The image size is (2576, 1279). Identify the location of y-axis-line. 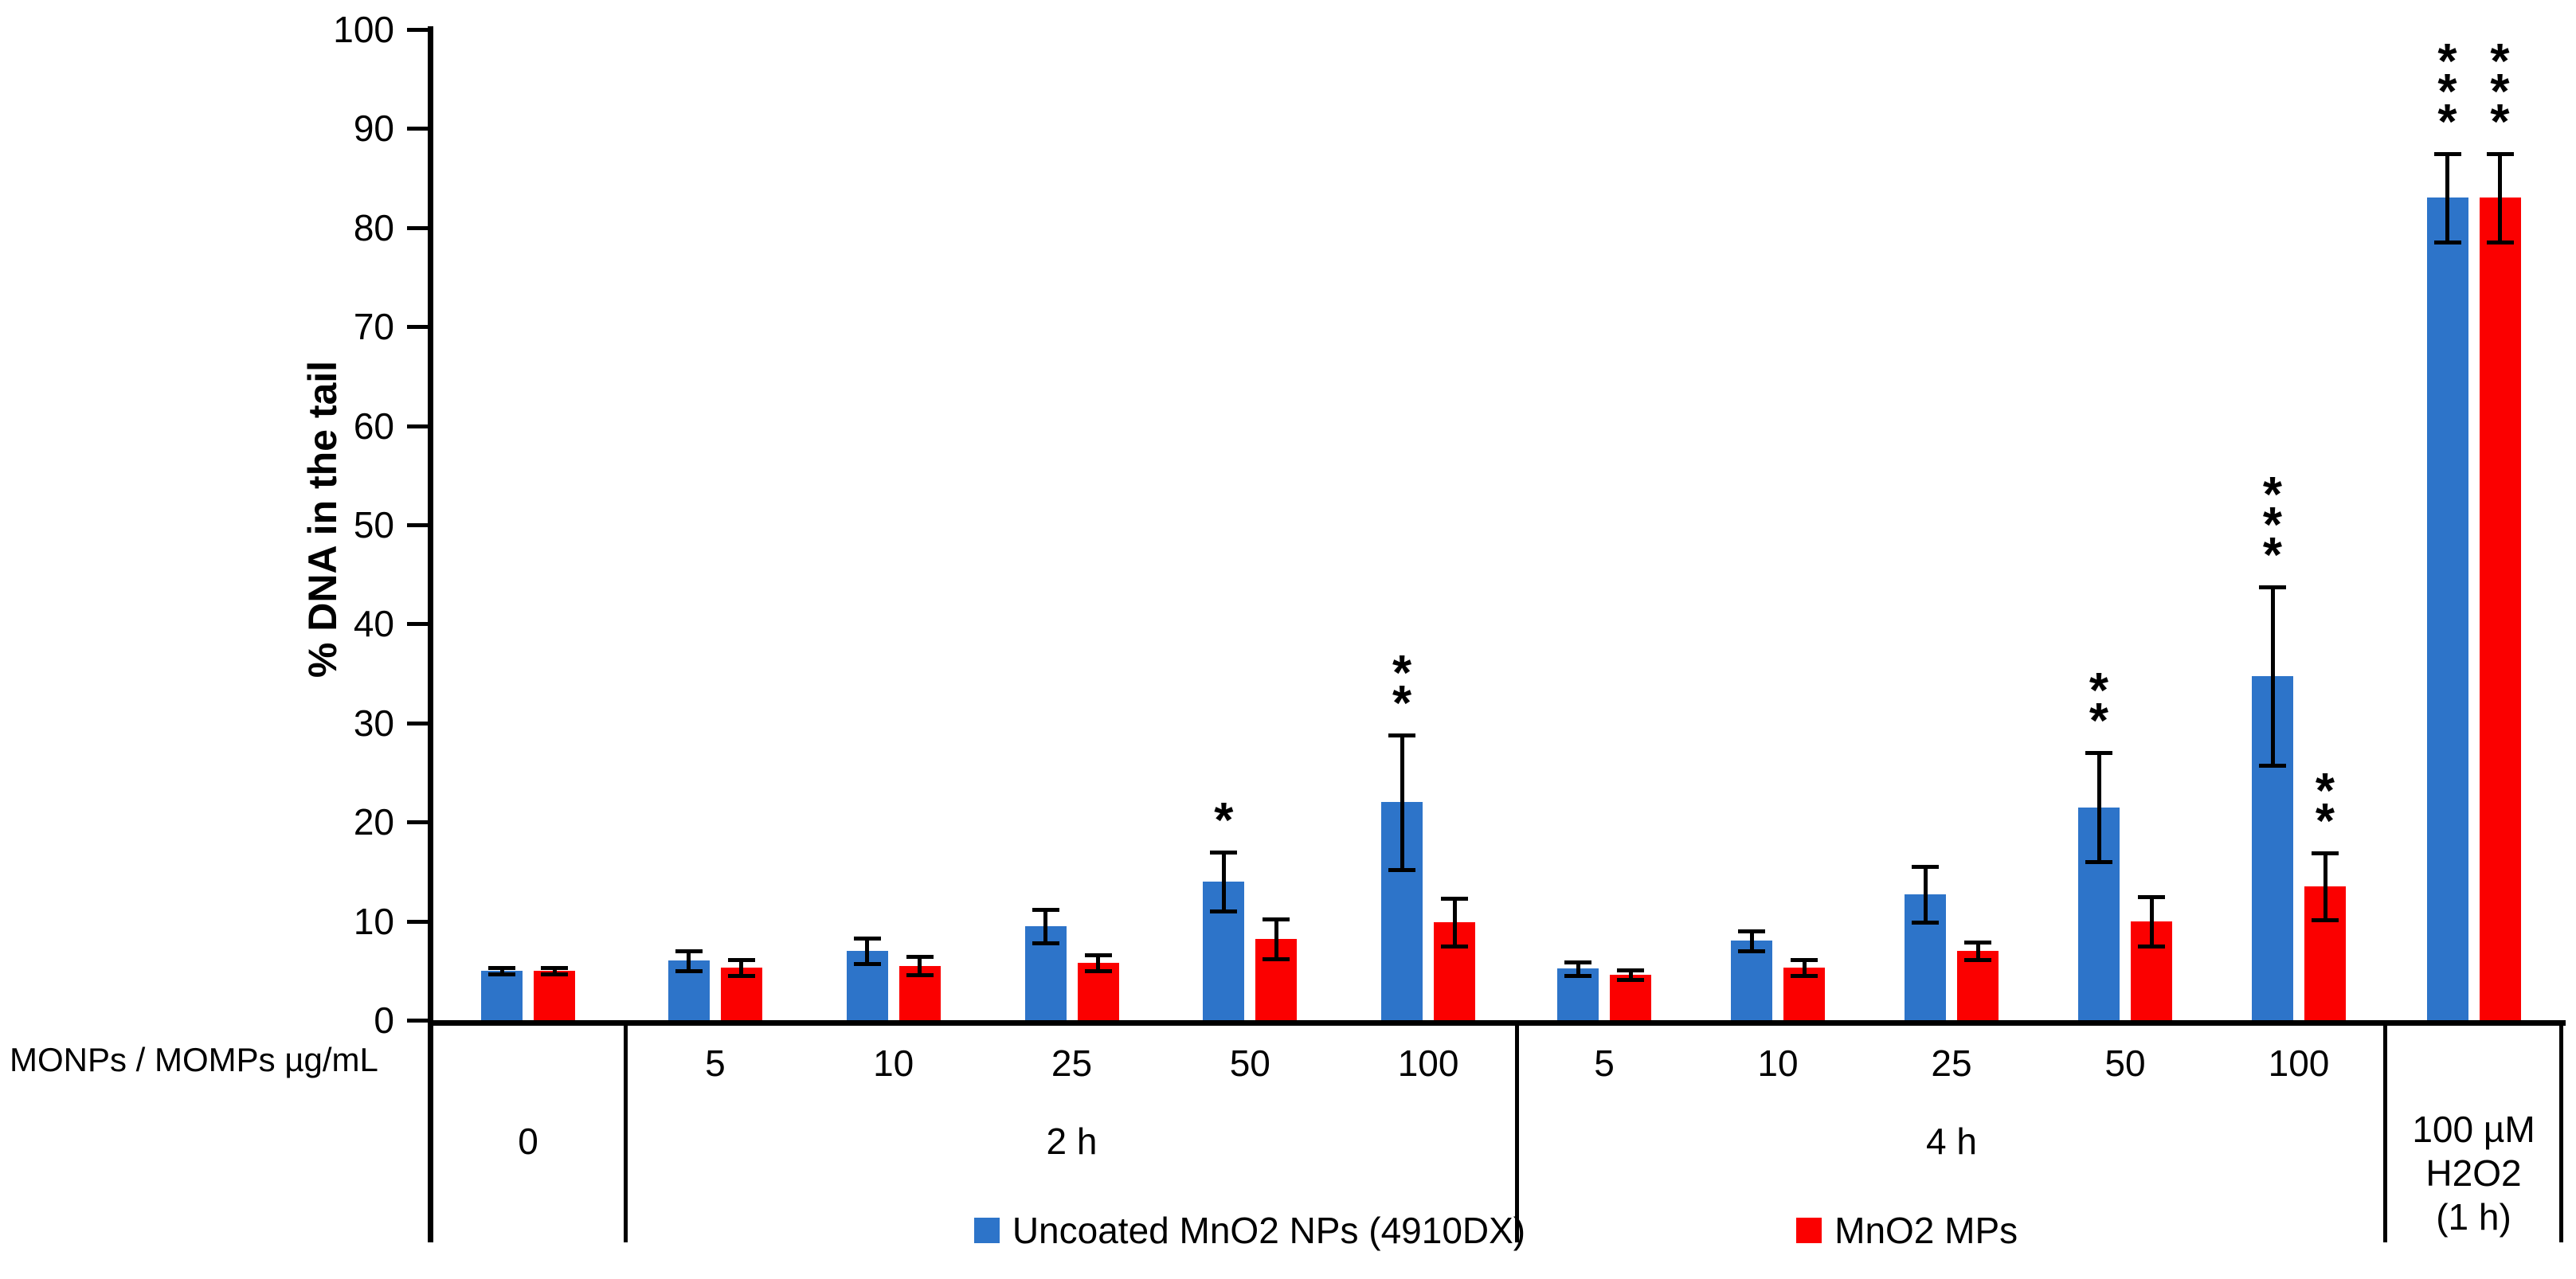
(430, 634).